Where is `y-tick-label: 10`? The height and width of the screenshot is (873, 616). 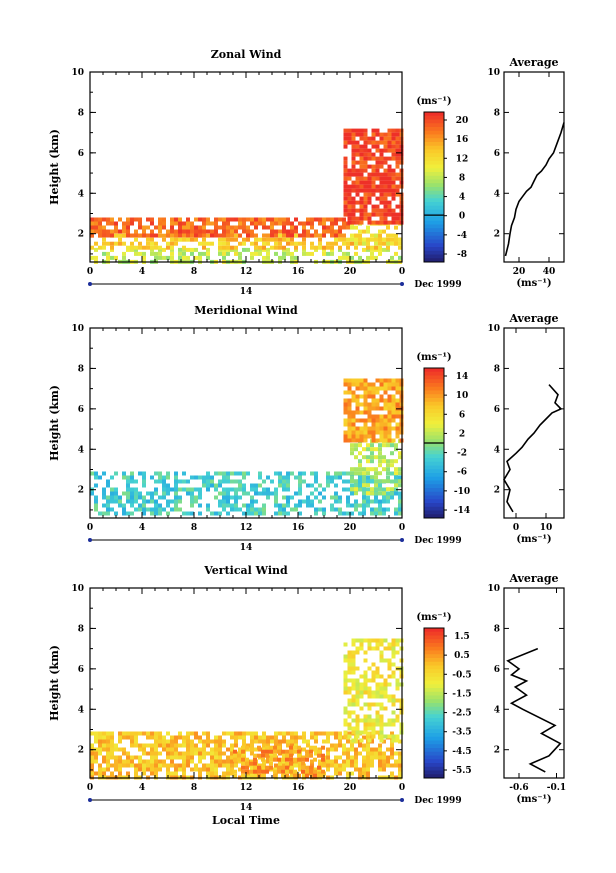 y-tick-label: 10 is located at coordinates (77, 73).